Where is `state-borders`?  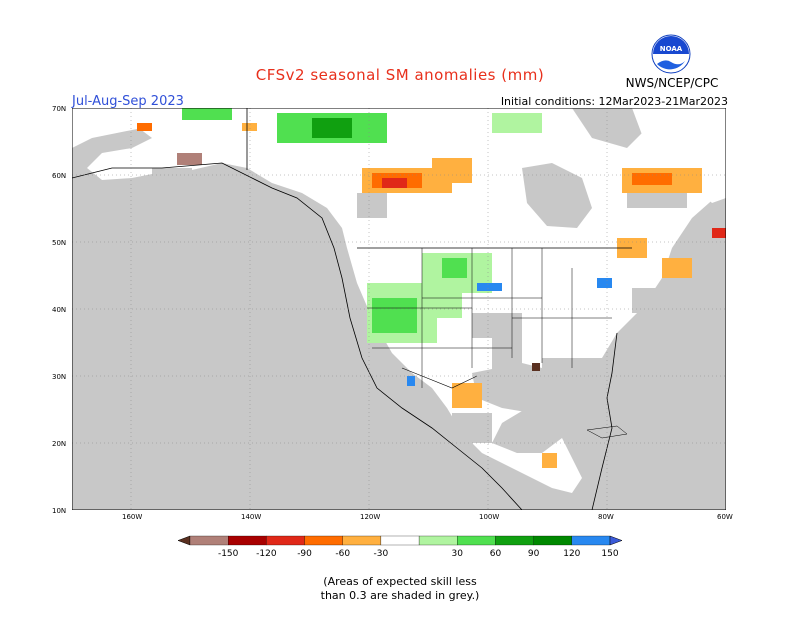
state-borders is located at coordinates (489, 318).